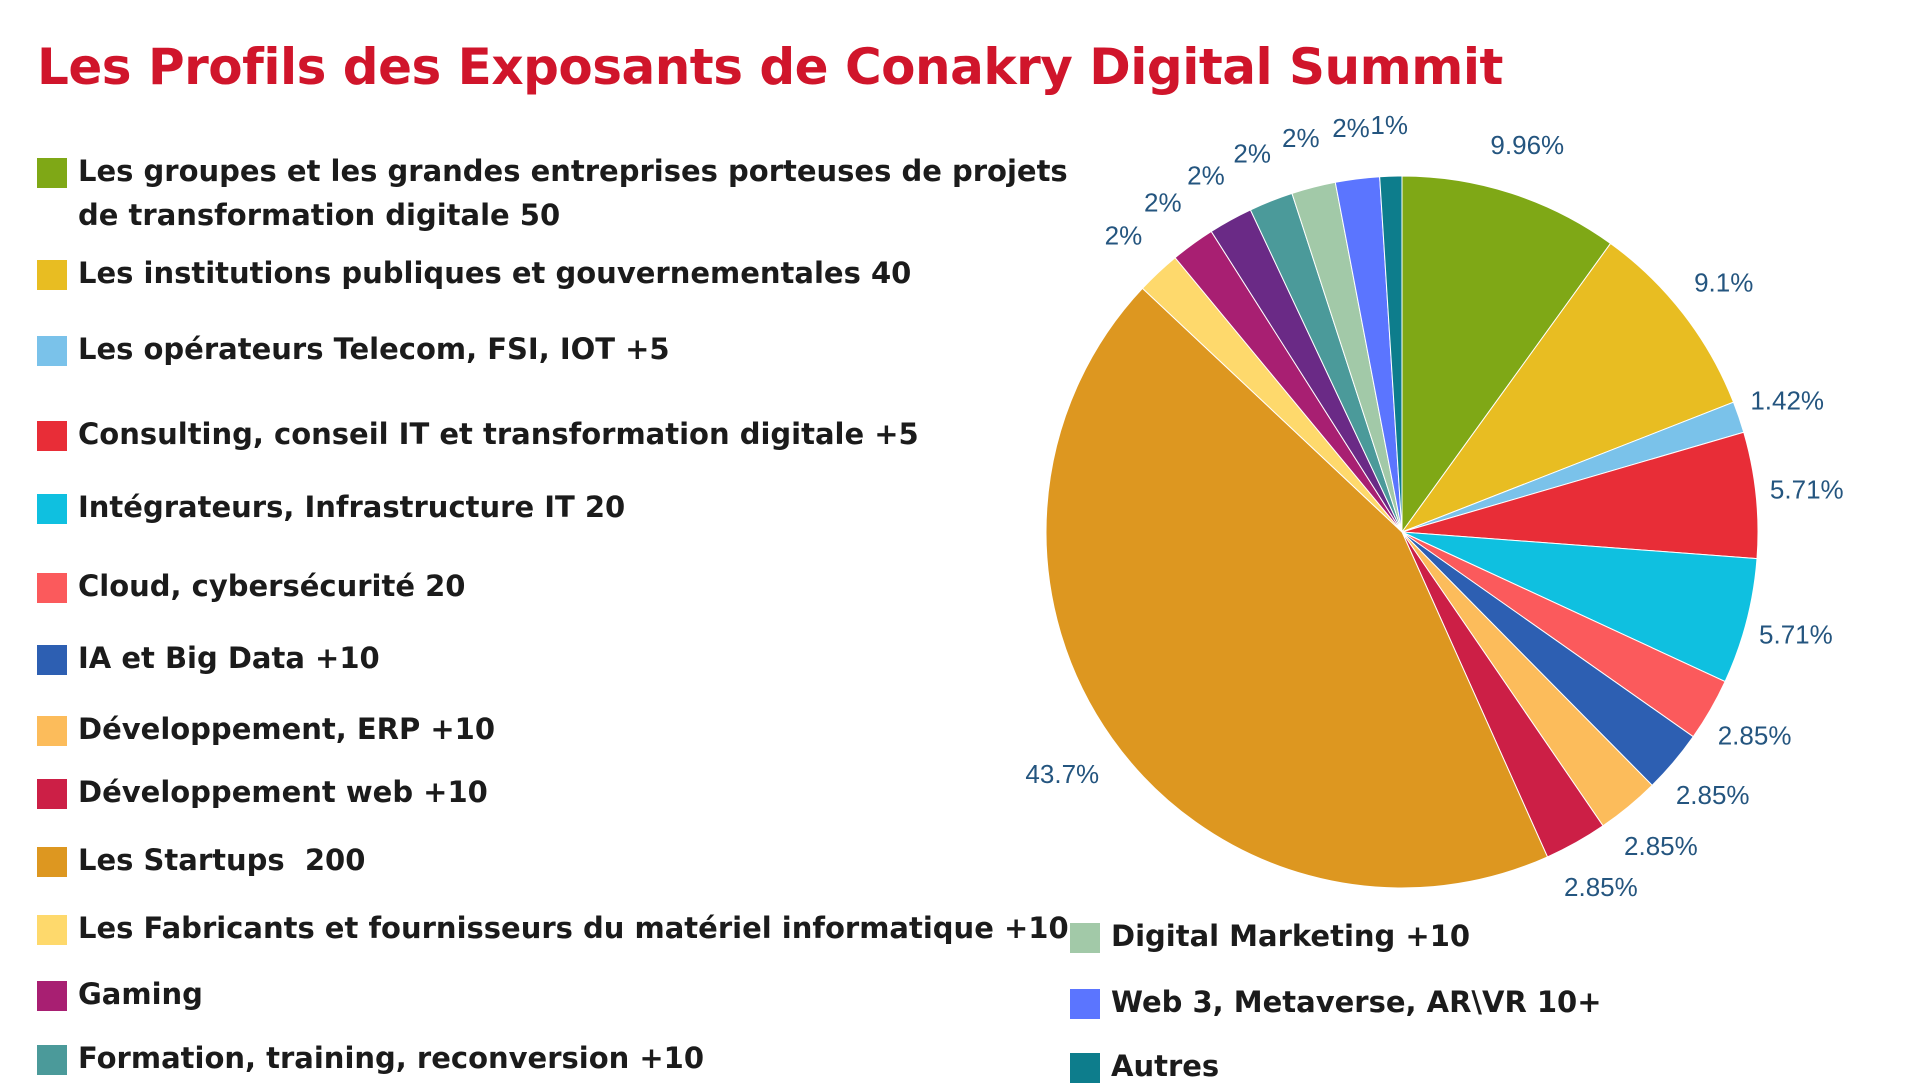 This screenshot has height=1088, width=1920. I want to click on slice-value-label-9: 43.7%, so click(1062, 774).